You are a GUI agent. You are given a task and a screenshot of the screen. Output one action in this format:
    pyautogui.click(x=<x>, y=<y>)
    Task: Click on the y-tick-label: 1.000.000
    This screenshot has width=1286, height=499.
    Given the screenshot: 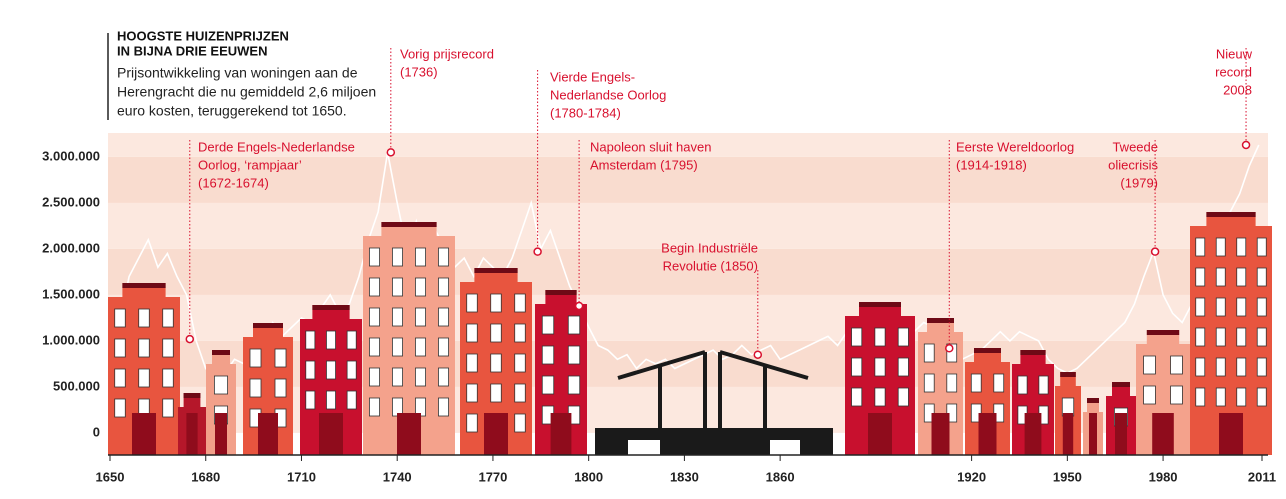 What is the action you would take?
    pyautogui.click(x=71, y=339)
    